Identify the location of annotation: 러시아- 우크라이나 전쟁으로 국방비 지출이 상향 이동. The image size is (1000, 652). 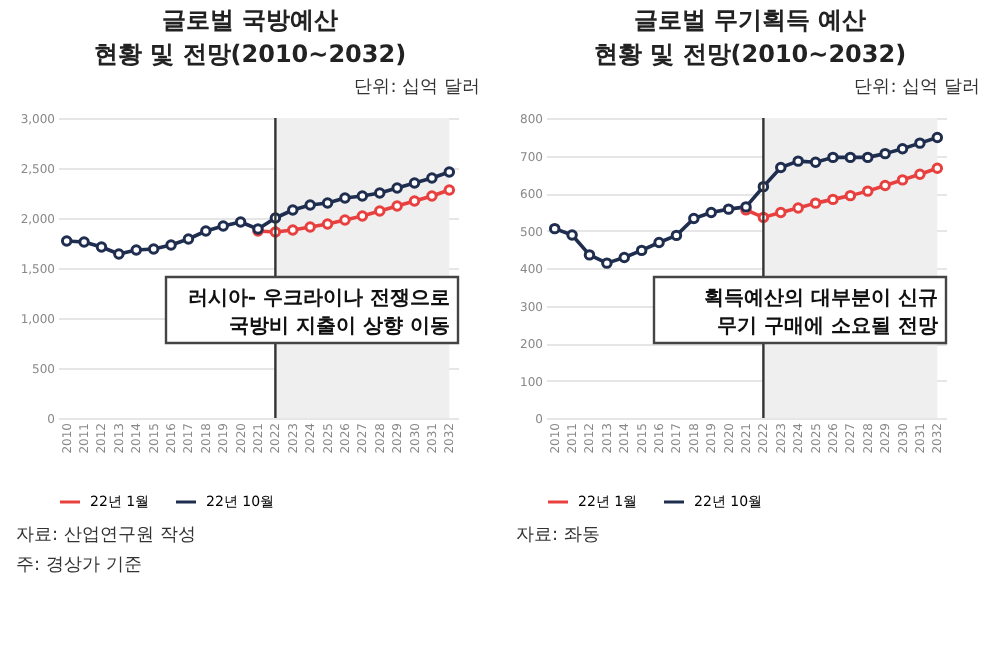
(318, 313).